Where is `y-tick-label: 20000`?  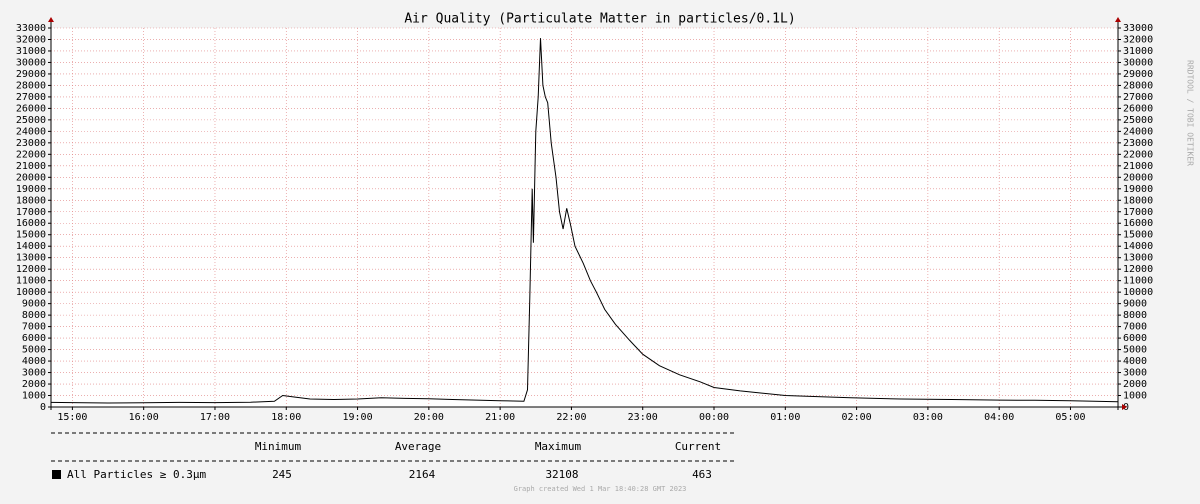
y-tick-label: 20000 is located at coordinates (31, 177).